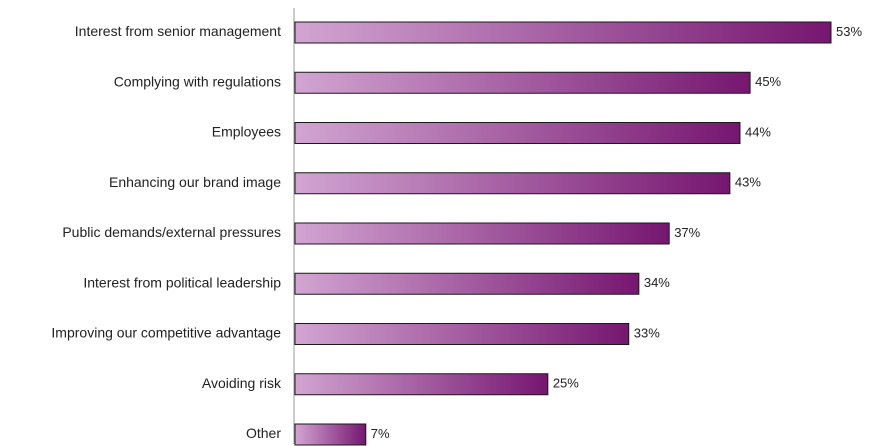 The width and height of the screenshot is (870, 446). I want to click on category-label: Enhancing our brand image, so click(195, 182).